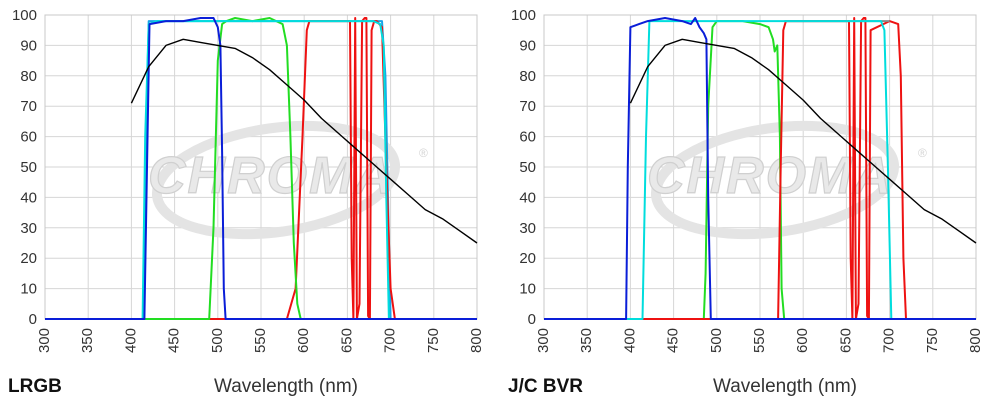 Image resolution: width=1000 pixels, height=401 pixels. I want to click on panel-label-lrgb: LRGB, so click(35, 386).